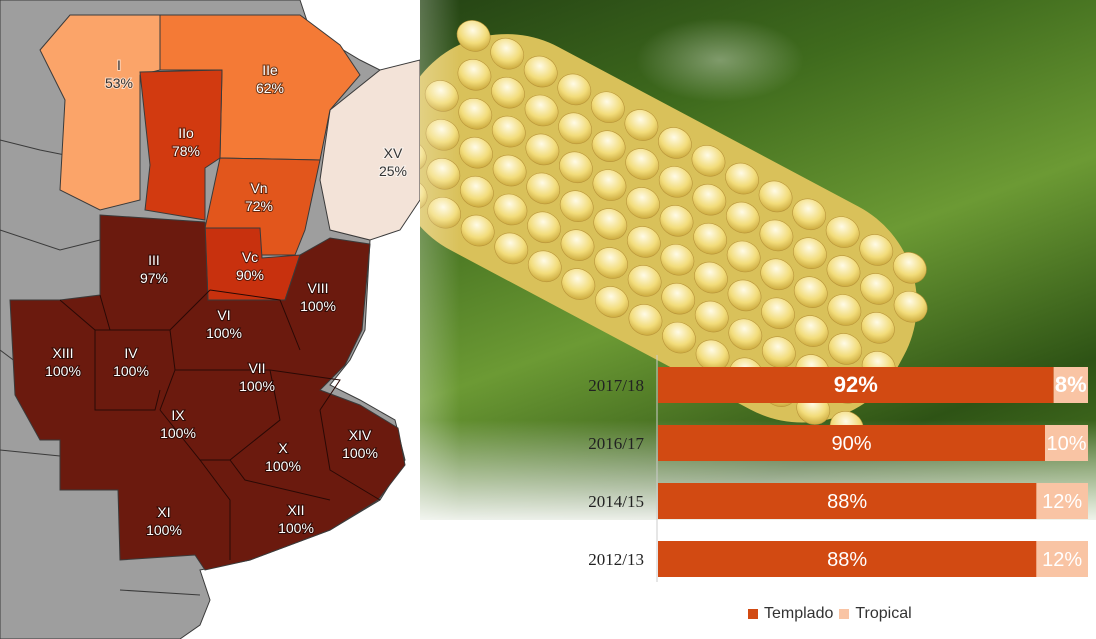  What do you see at coordinates (256, 368) in the screenshot?
I see `region-name-VII: VII` at bounding box center [256, 368].